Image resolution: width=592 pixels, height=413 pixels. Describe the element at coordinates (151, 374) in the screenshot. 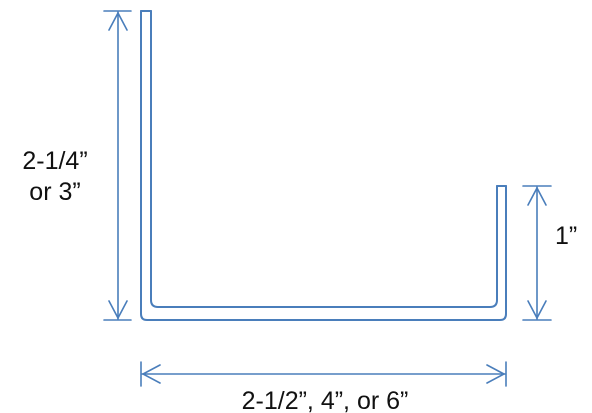

I see `width-dim-arrow-left` at that location.